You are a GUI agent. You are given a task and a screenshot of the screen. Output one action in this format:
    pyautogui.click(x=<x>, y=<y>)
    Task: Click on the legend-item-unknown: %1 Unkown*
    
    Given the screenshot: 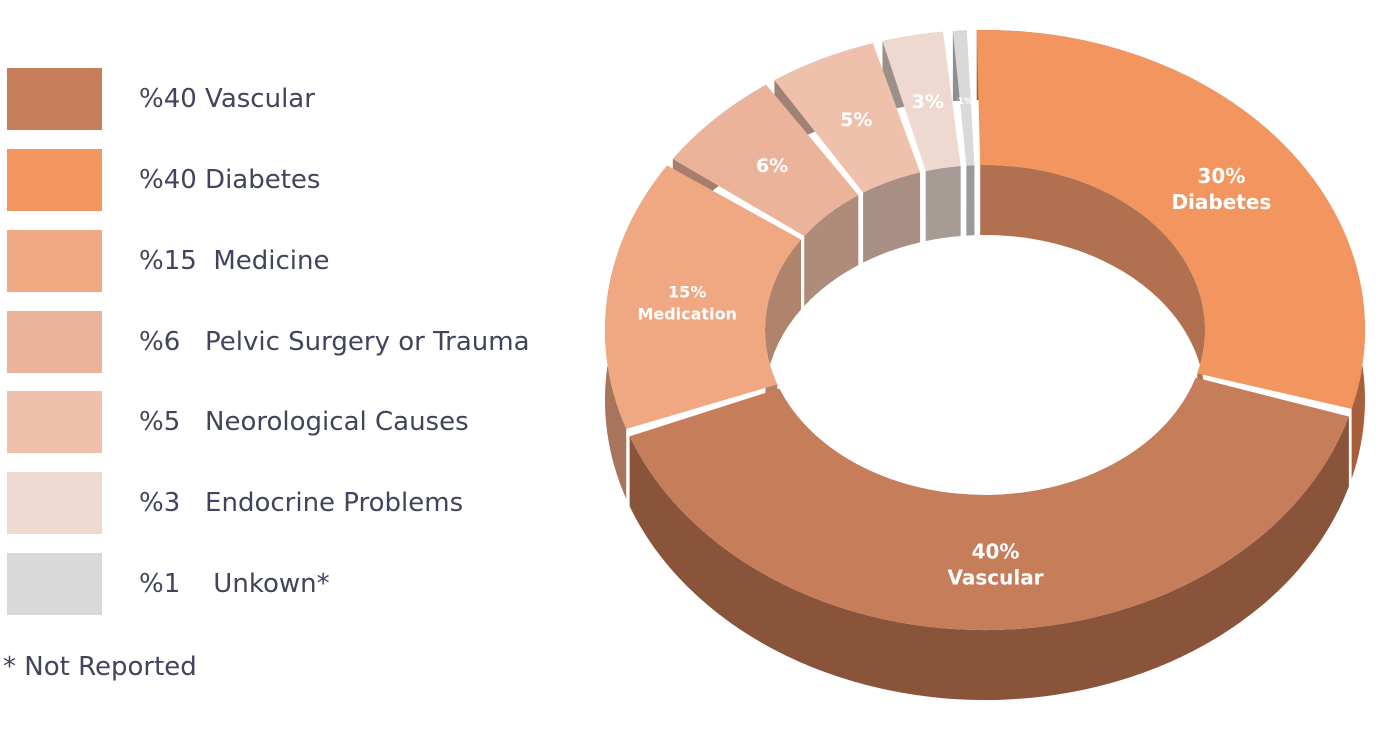 What is the action you would take?
    pyautogui.click(x=297, y=584)
    